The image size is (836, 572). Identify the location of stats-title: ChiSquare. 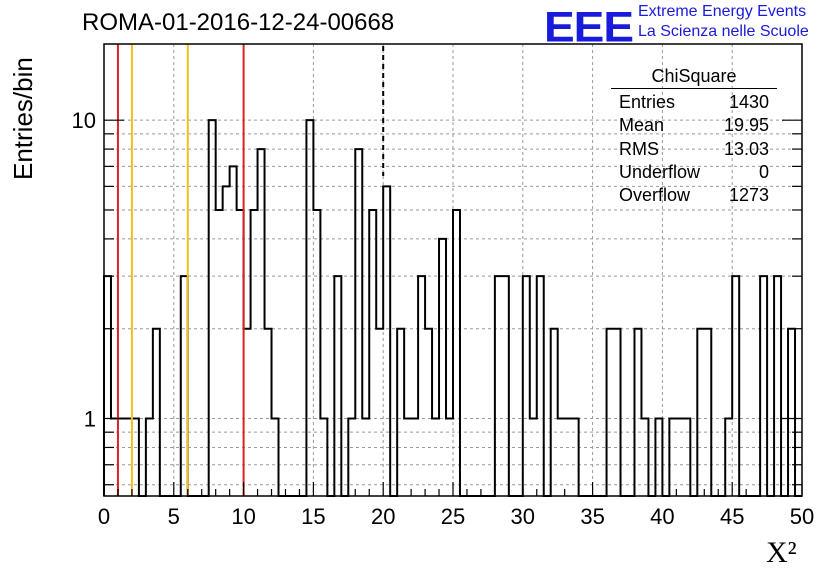
(694, 77).